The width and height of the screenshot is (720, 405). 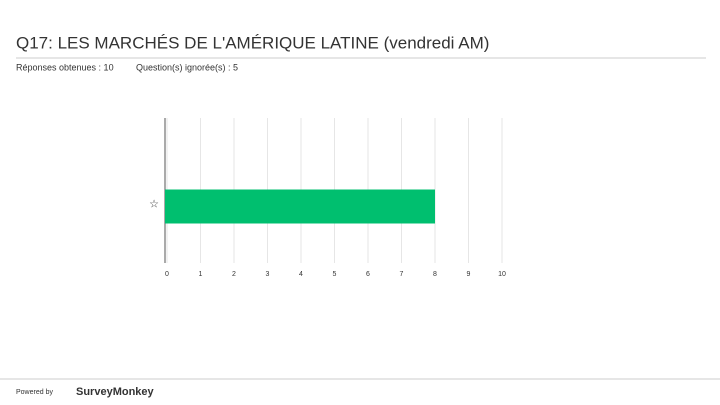 I want to click on skipped: Question(s) ignorée(s) : 5, so click(x=187, y=67).